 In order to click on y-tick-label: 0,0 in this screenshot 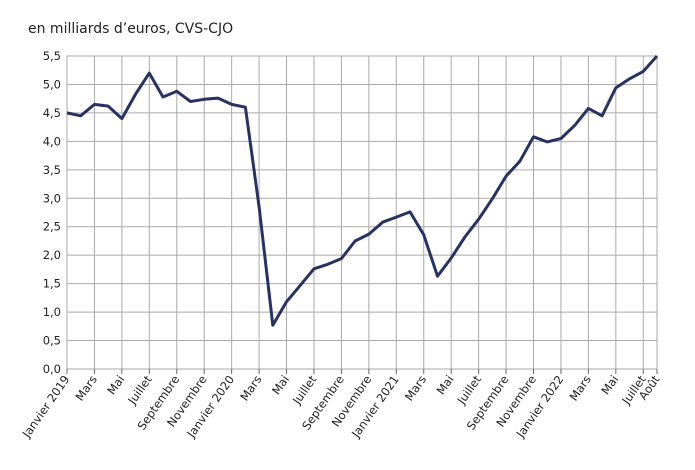, I will do `click(52, 369)`.